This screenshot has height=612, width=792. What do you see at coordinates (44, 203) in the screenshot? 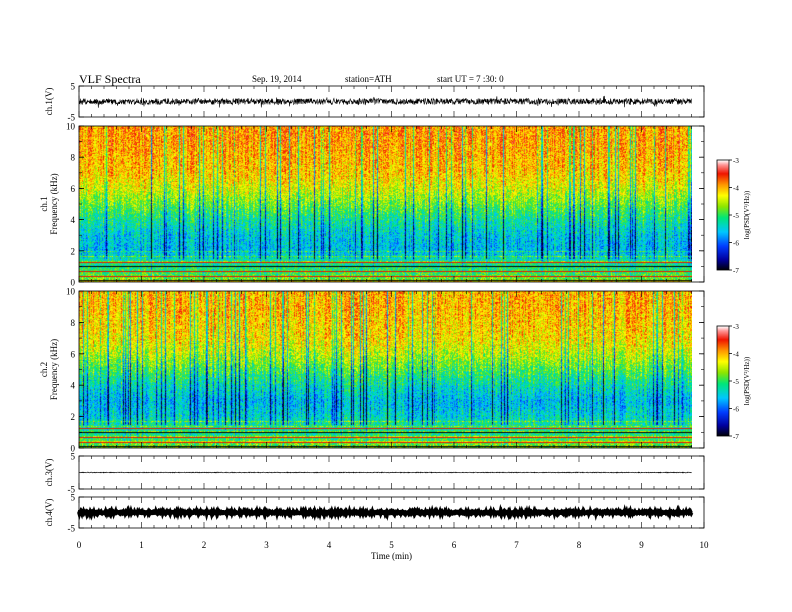
I see `y-axis-label: ch.1` at bounding box center [44, 203].